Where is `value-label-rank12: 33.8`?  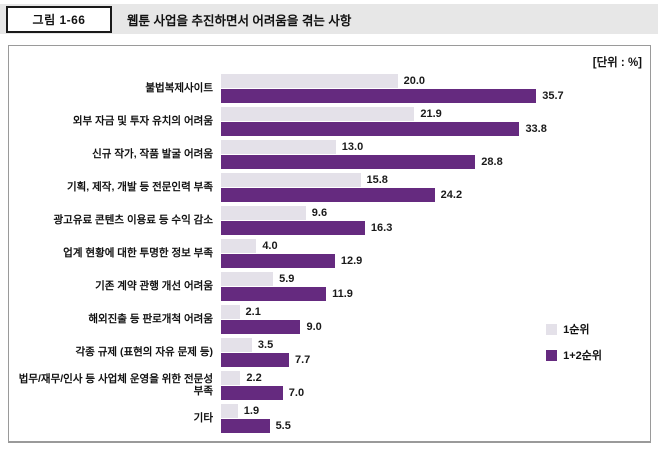 value-label-rank12: 33.8 is located at coordinates (536, 129).